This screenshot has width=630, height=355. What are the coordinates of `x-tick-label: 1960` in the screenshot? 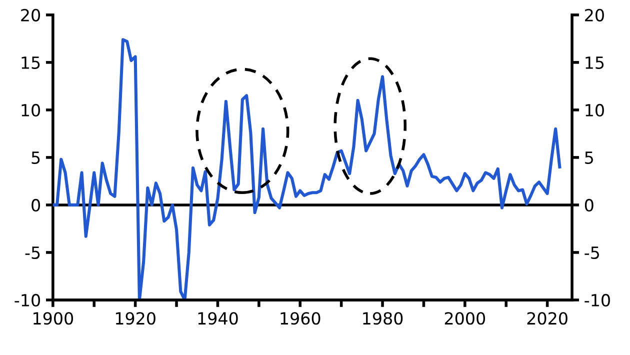 It's located at (300, 318).